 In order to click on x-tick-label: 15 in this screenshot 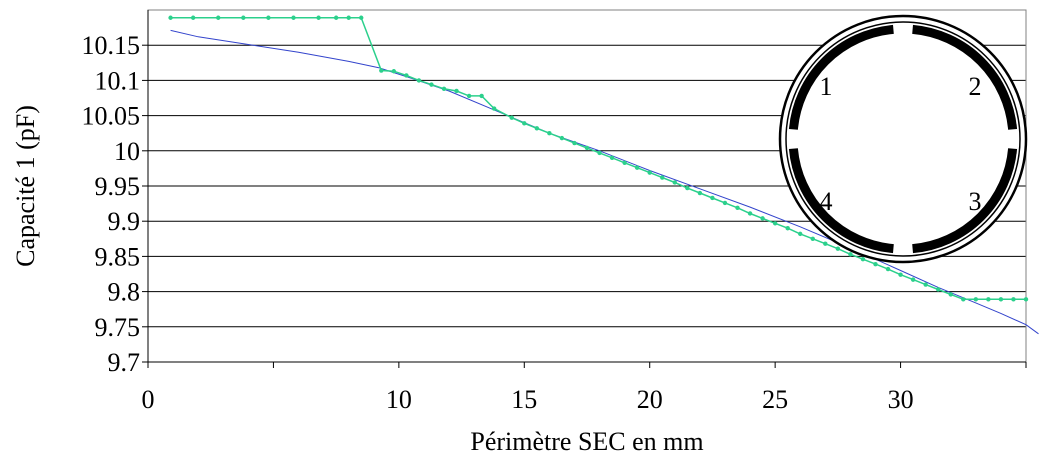, I will do `click(524, 399)`.